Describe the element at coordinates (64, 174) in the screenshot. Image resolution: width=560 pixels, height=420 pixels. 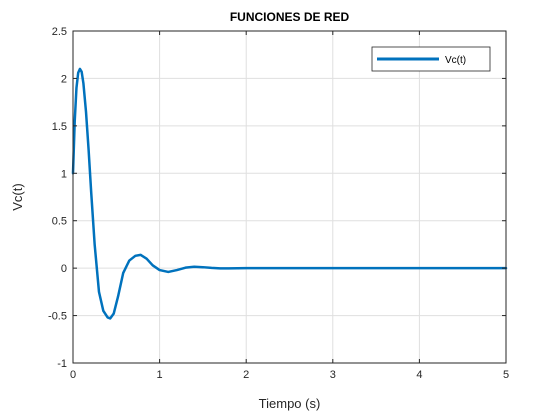
I see `y-tick-label: 1` at that location.